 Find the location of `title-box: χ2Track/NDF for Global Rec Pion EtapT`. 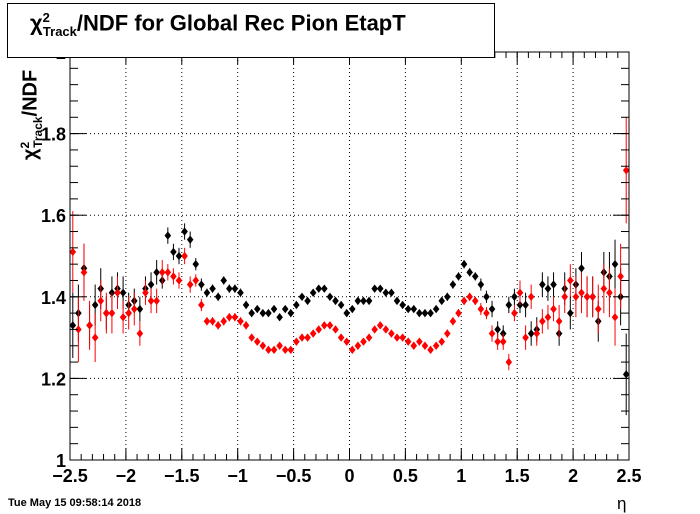

title-box: χ2Track/NDF for Global Rec Pion EtapT is located at coordinates (251, 30).